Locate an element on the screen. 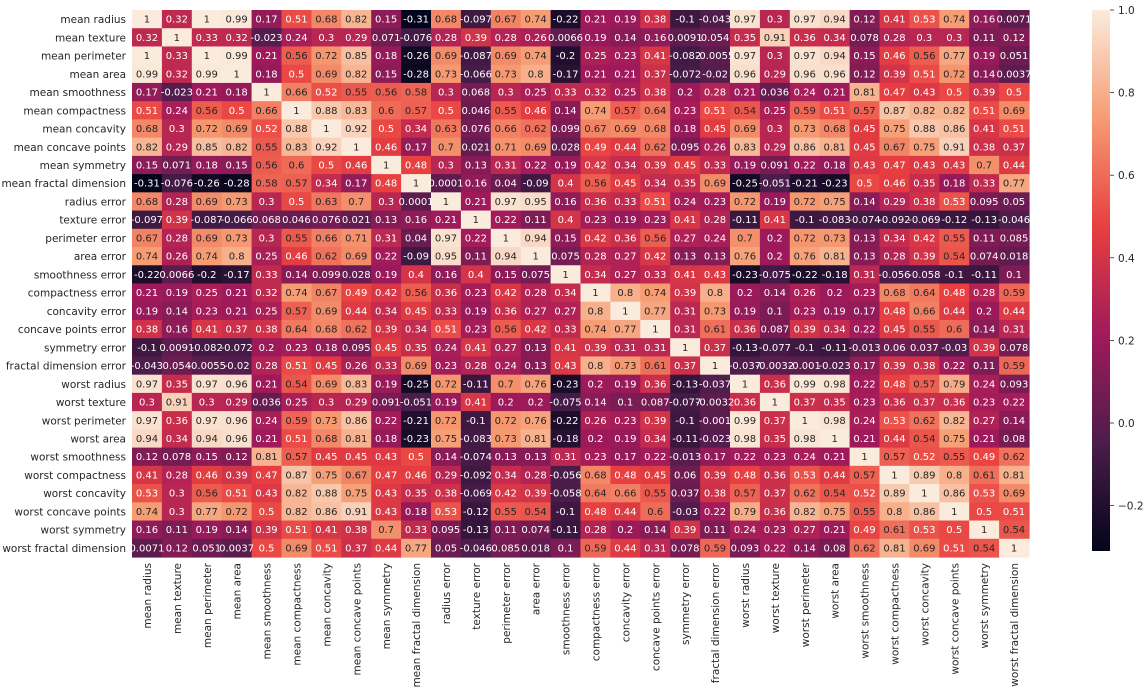 The width and height of the screenshot is (1147, 687). cell-annotation: 0.0001 is located at coordinates (445, 184).